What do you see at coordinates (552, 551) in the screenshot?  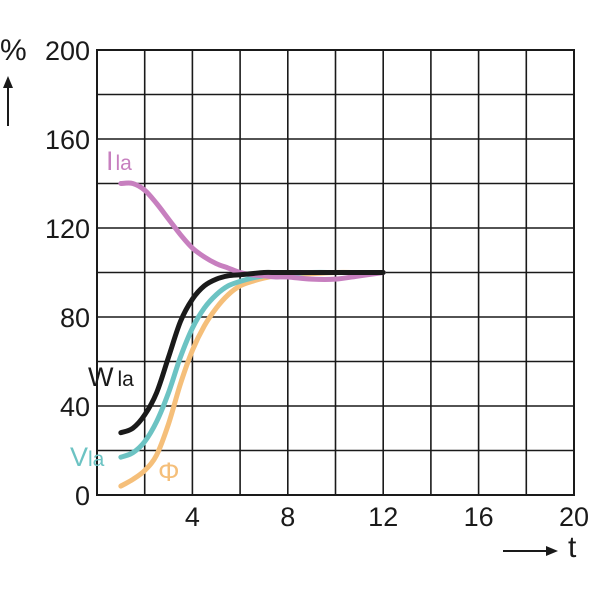 I see `x-axis-arrow-head` at bounding box center [552, 551].